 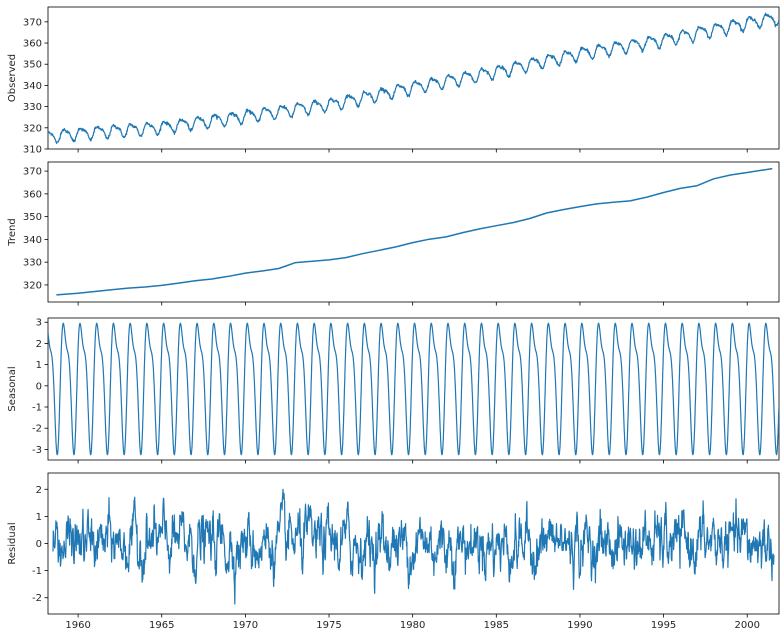 What do you see at coordinates (746, 625) in the screenshot?
I see `x-tick-label: 2000` at bounding box center [746, 625].